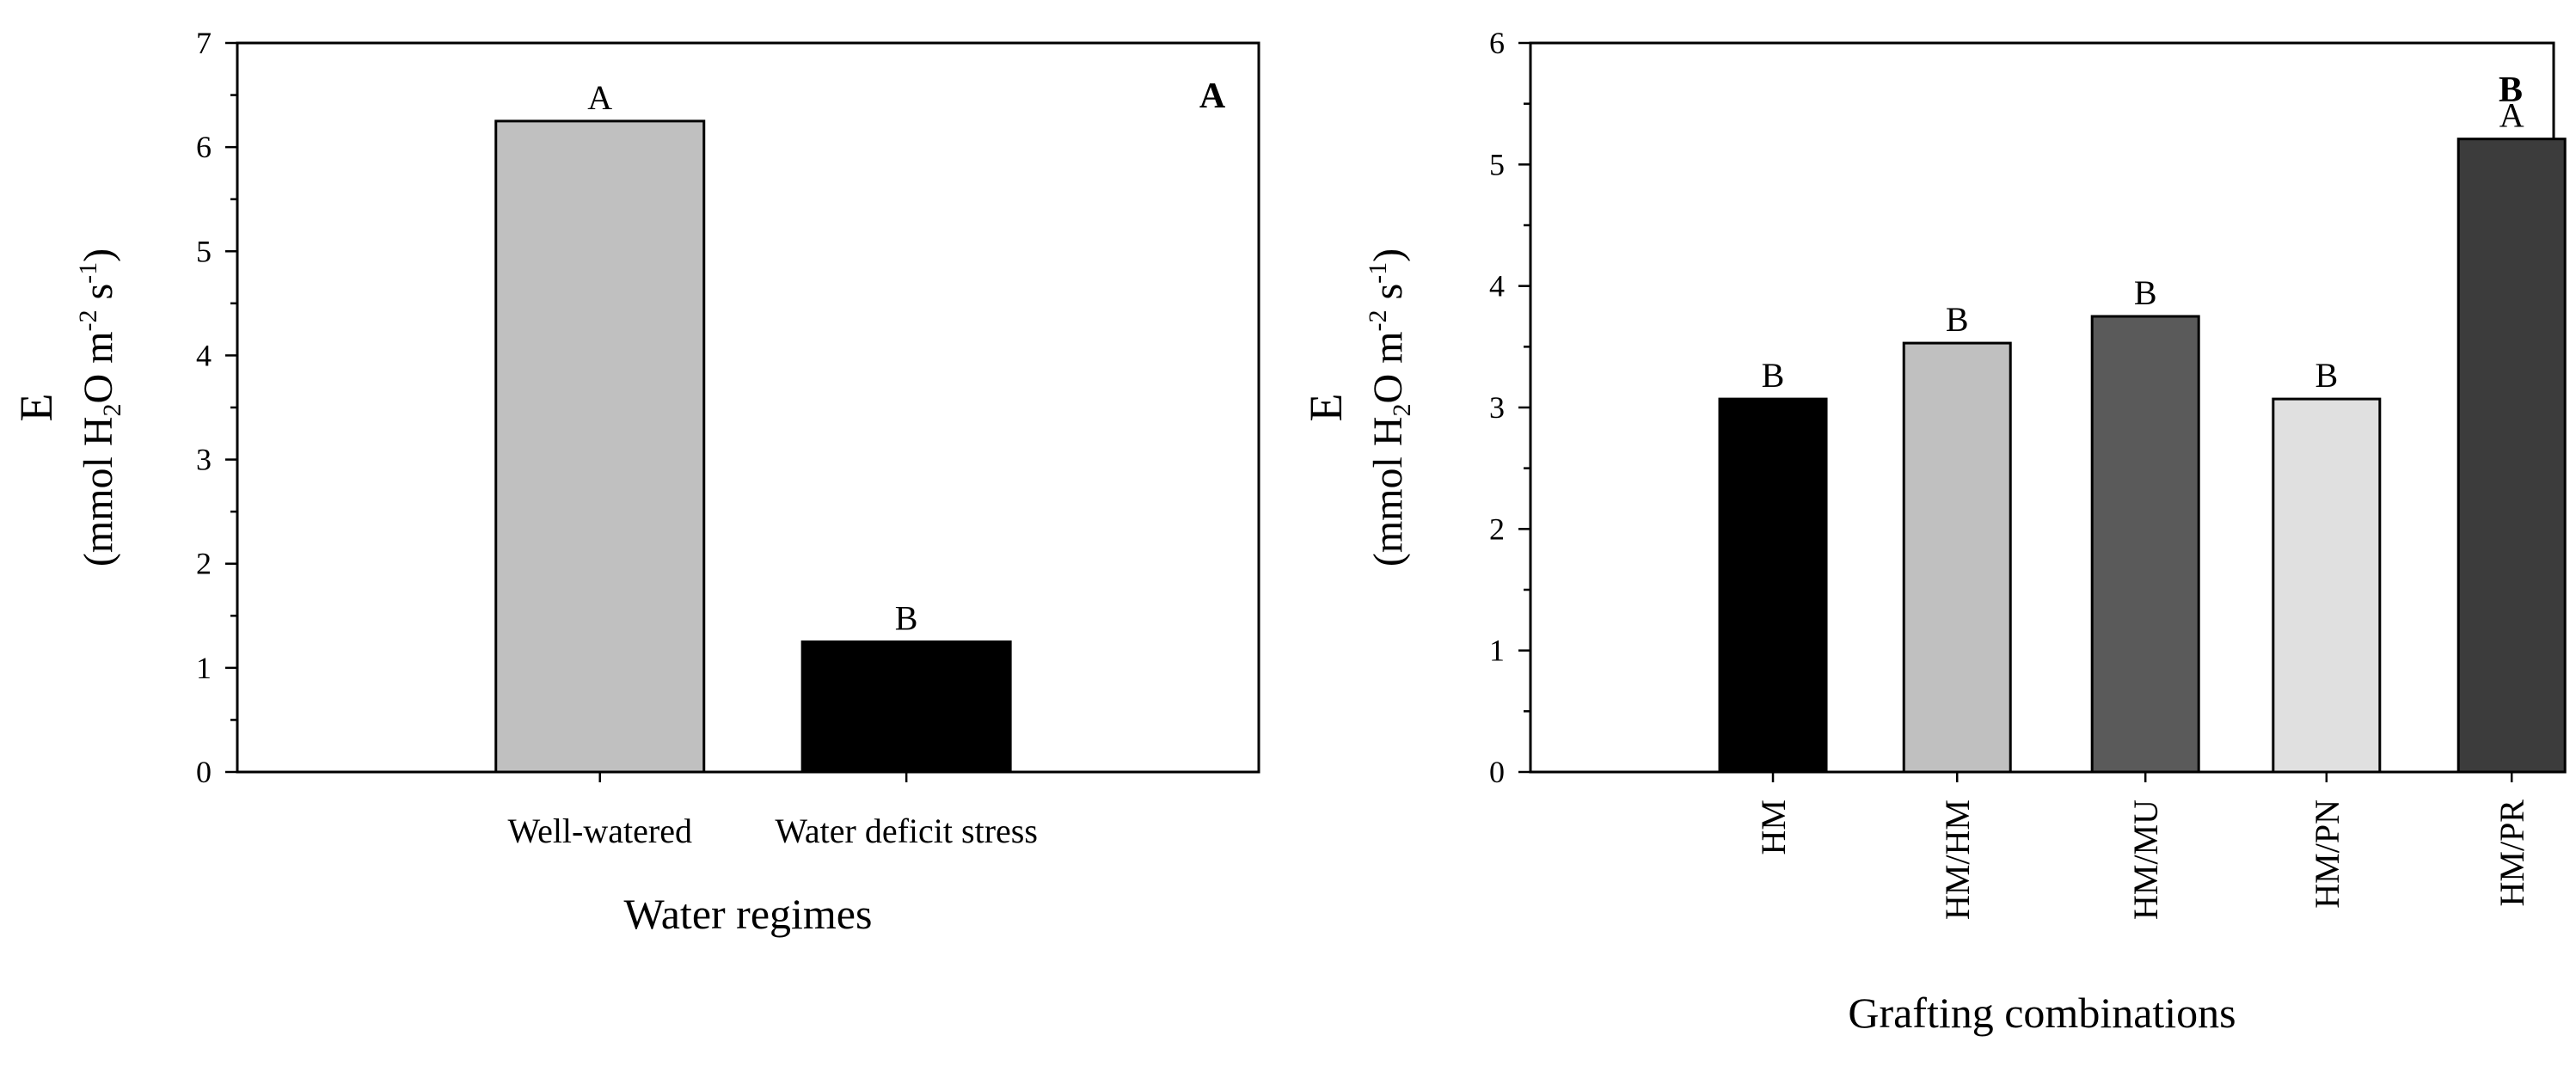 Image resolution: width=2576 pixels, height=1066 pixels. I want to click on bar-hm, so click(1773, 585).